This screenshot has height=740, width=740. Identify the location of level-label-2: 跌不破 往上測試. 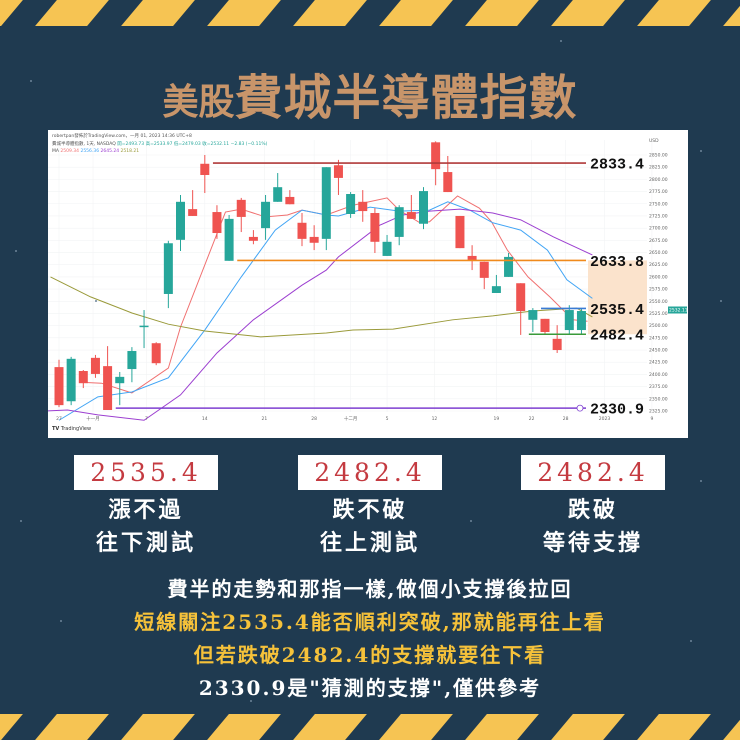
(370, 527).